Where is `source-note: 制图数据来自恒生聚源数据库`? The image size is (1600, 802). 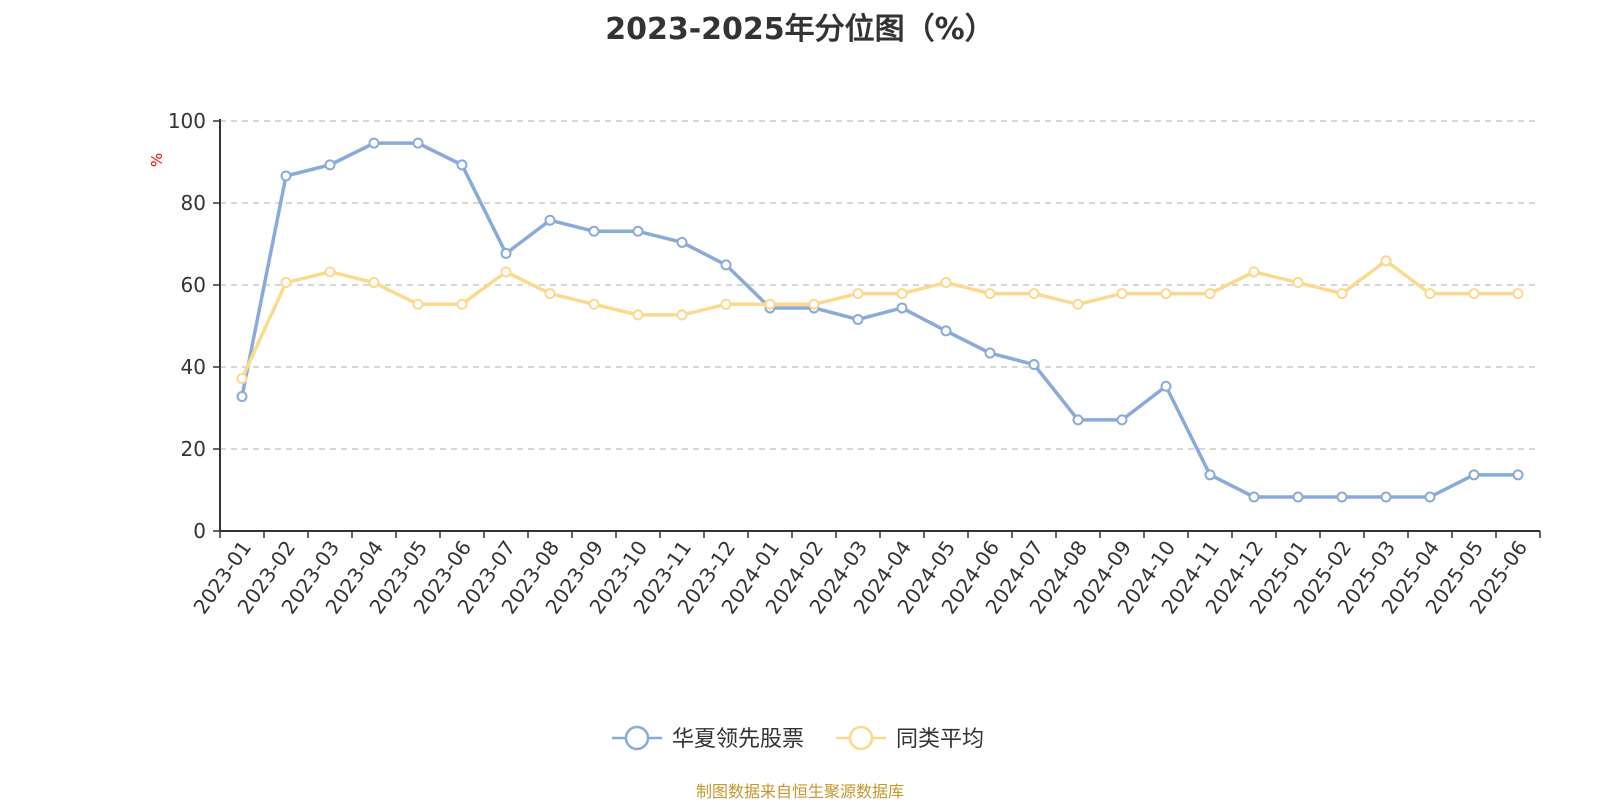
source-note: 制图数据来自恒生聚源数据库 is located at coordinates (799, 791).